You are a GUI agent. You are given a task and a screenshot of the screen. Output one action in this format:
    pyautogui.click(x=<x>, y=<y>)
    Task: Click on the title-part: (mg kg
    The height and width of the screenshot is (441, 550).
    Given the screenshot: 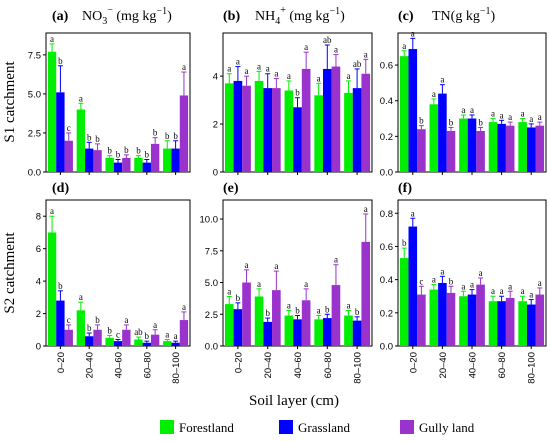 What is the action you would take?
    pyautogui.click(x=308, y=16)
    